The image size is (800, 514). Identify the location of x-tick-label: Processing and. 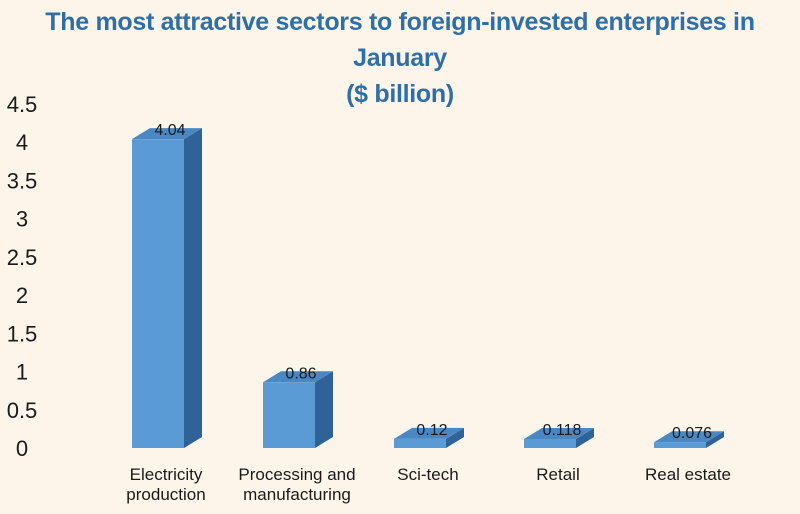
(296, 474).